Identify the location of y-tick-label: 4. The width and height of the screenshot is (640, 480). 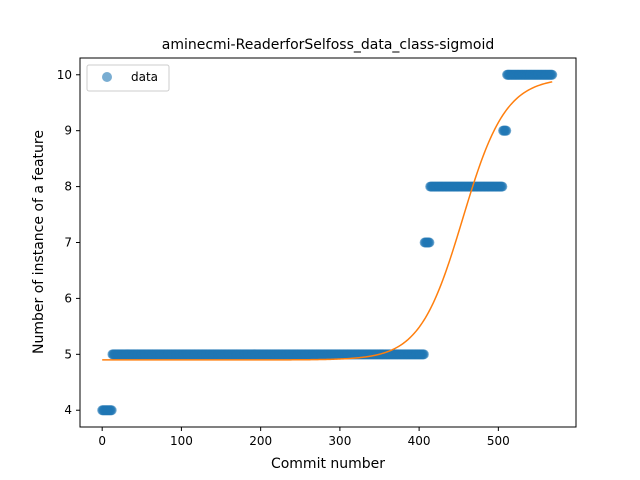
(68, 410).